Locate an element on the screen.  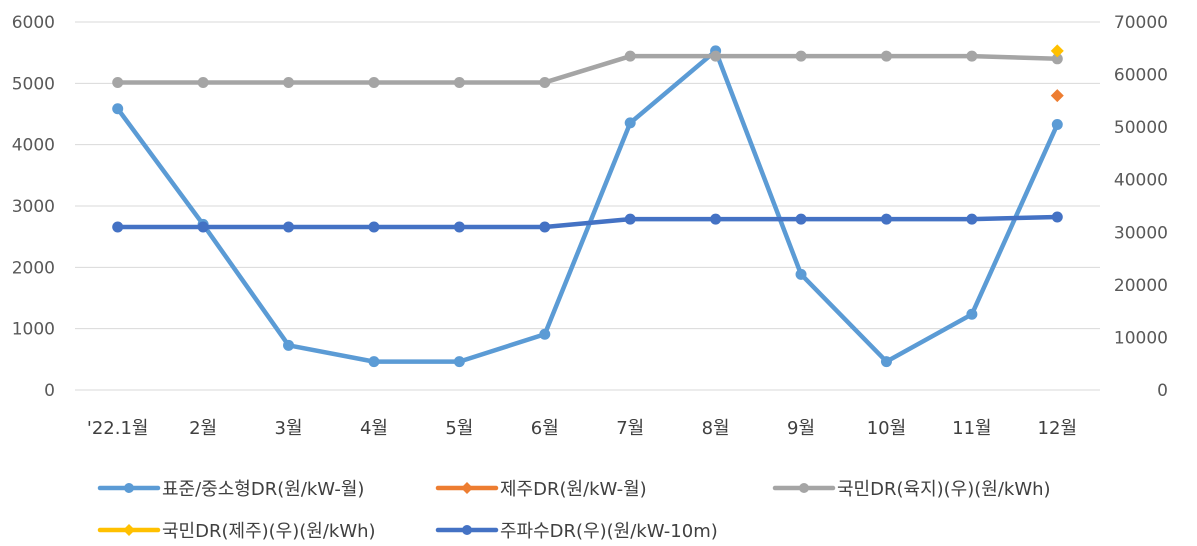
right-axis-tick-label: 10000 is located at coordinates (1141, 338).